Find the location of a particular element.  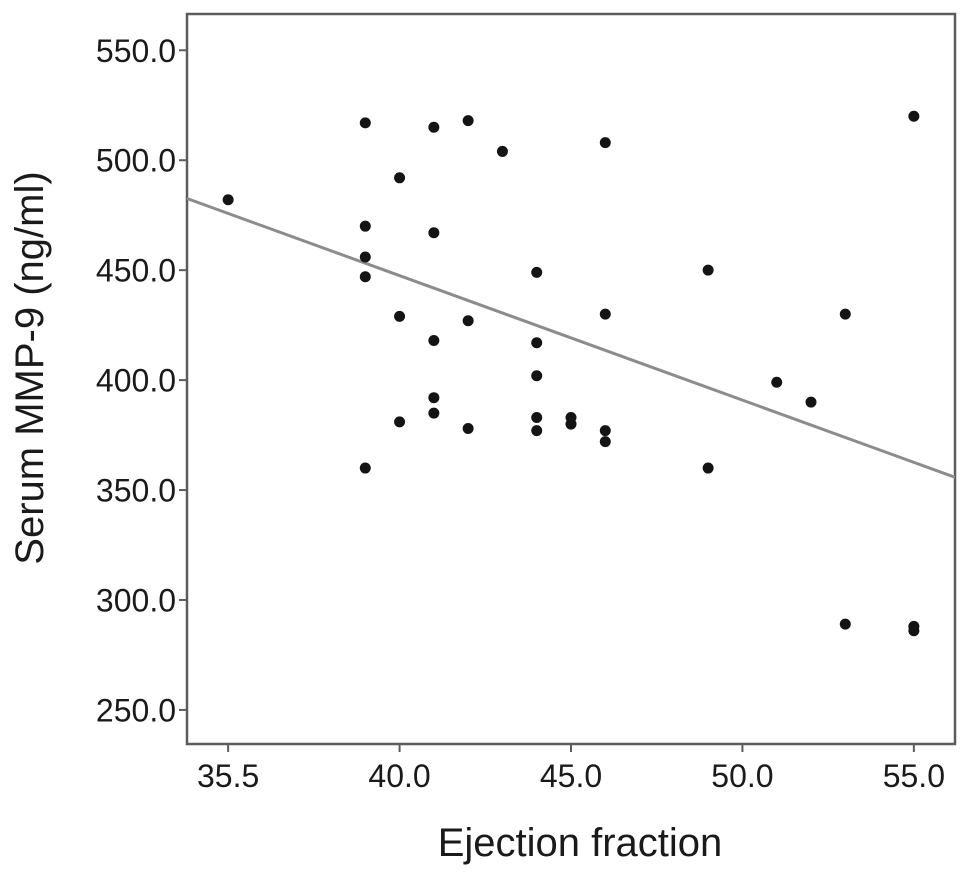

x-tick-label: 45.0 is located at coordinates (571, 776).